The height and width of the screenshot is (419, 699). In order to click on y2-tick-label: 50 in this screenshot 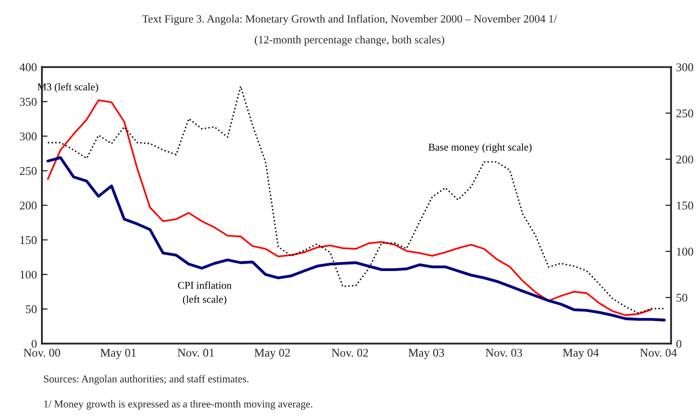, I will do `click(682, 298)`.